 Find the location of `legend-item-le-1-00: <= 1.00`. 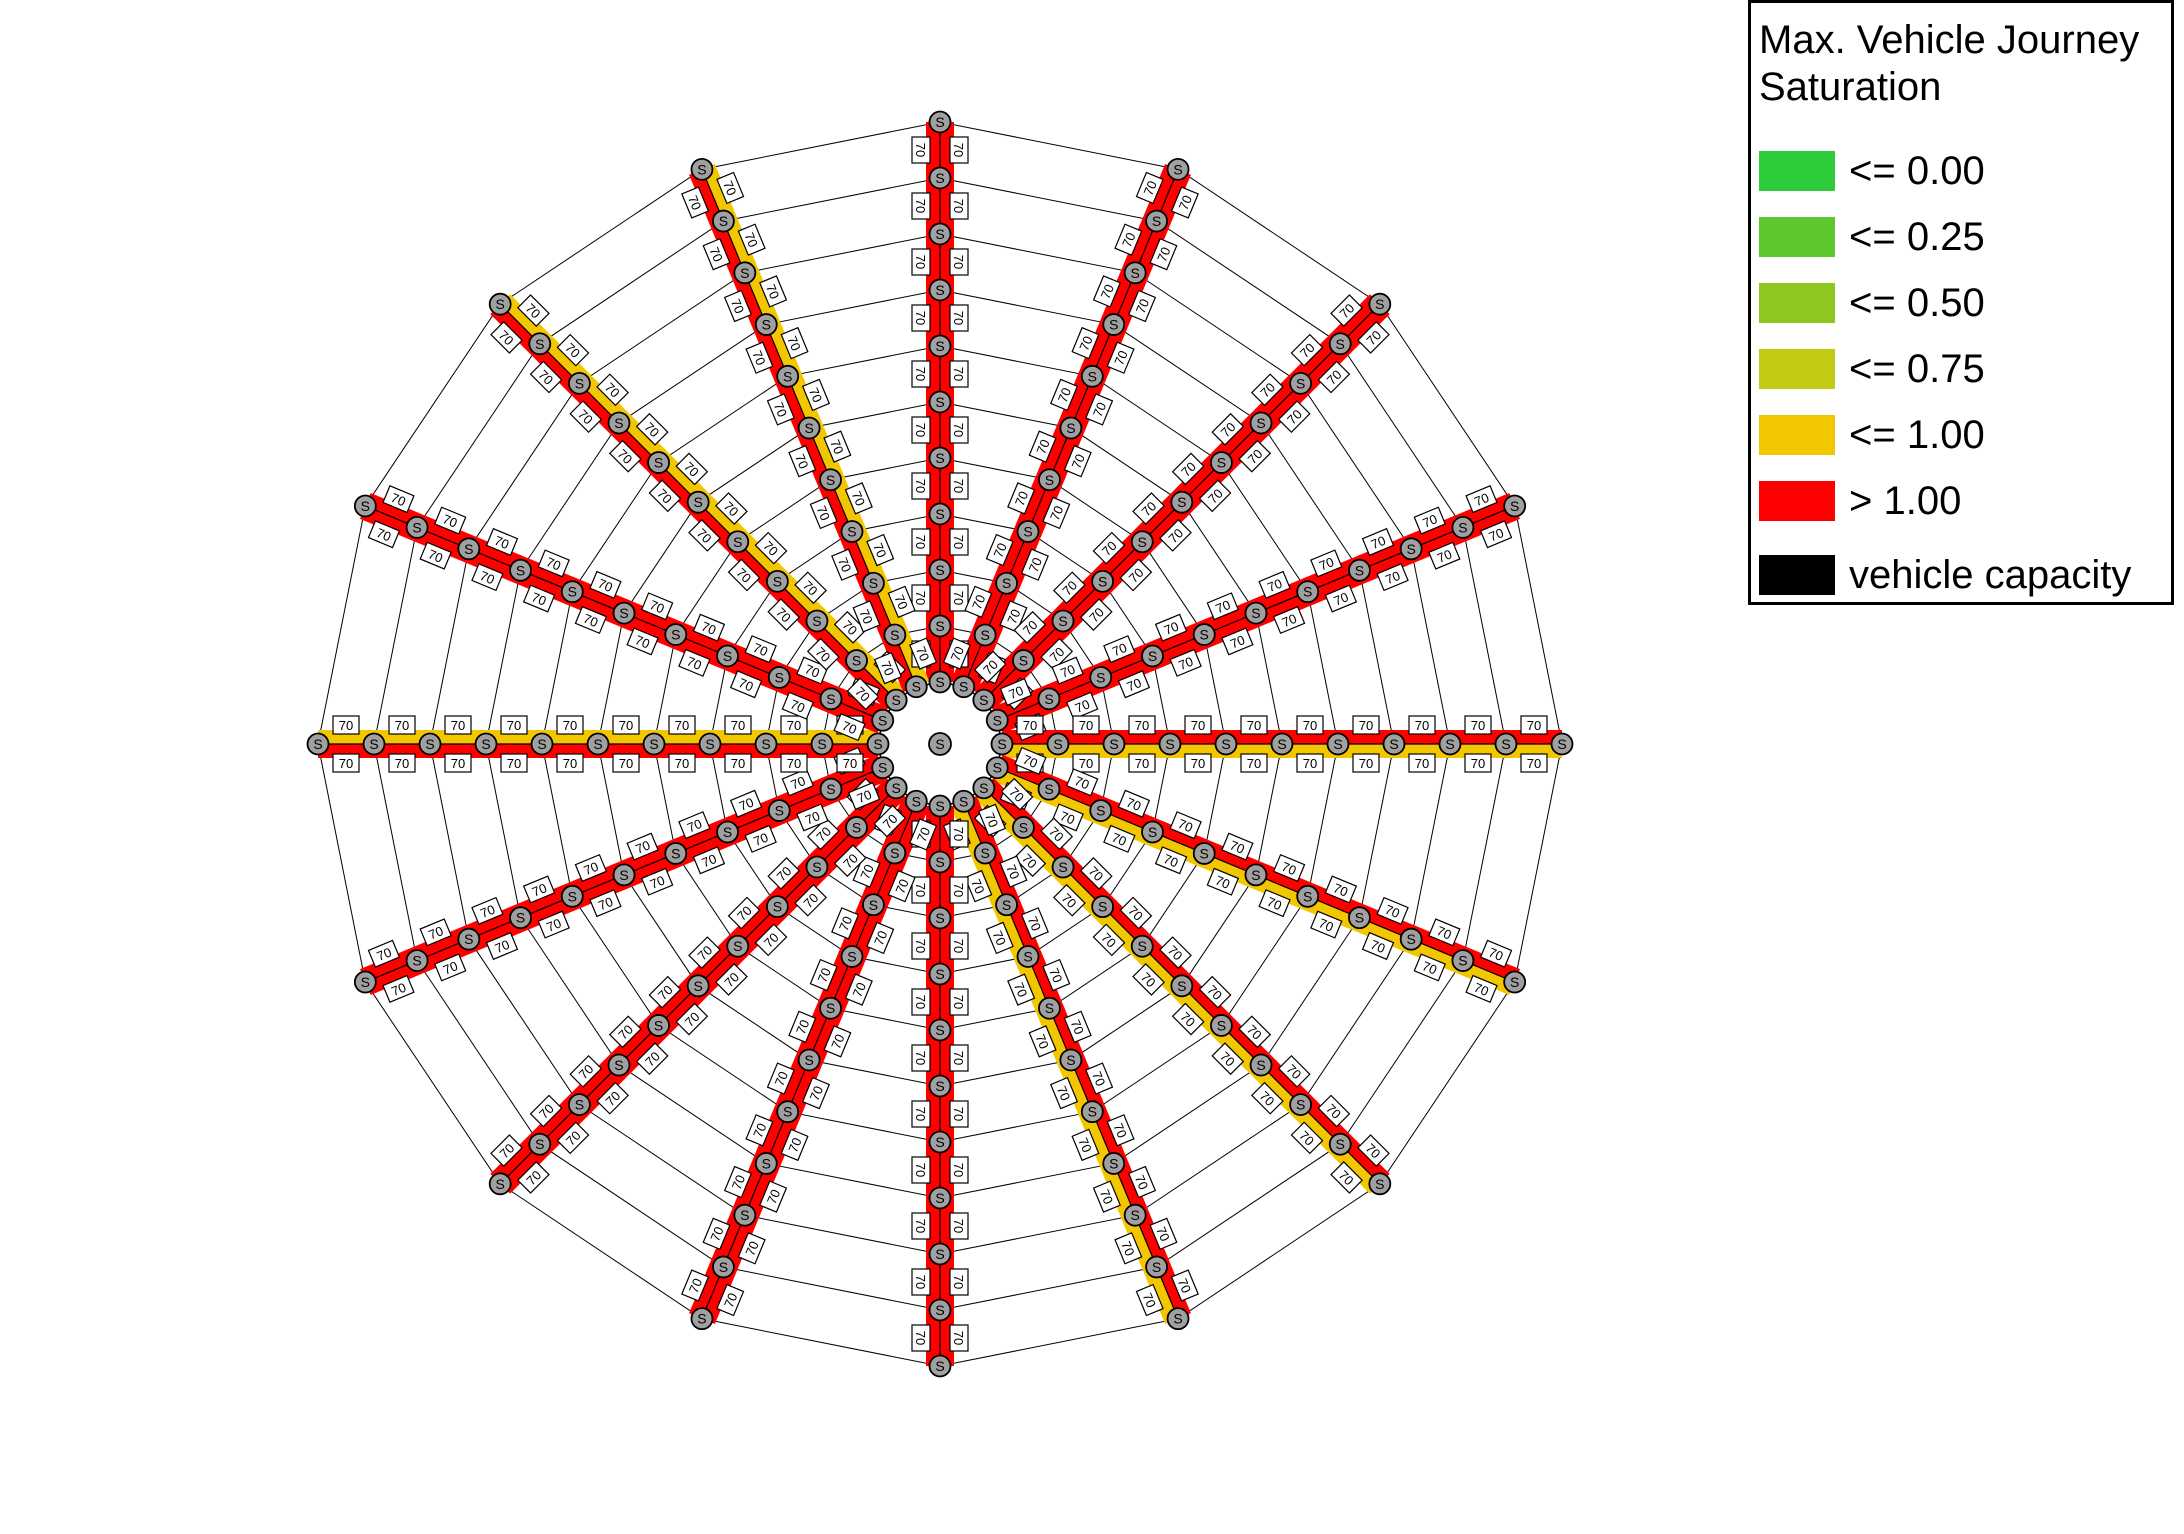

legend-item-le-1-00: <= 1.00 is located at coordinates (1872, 435).